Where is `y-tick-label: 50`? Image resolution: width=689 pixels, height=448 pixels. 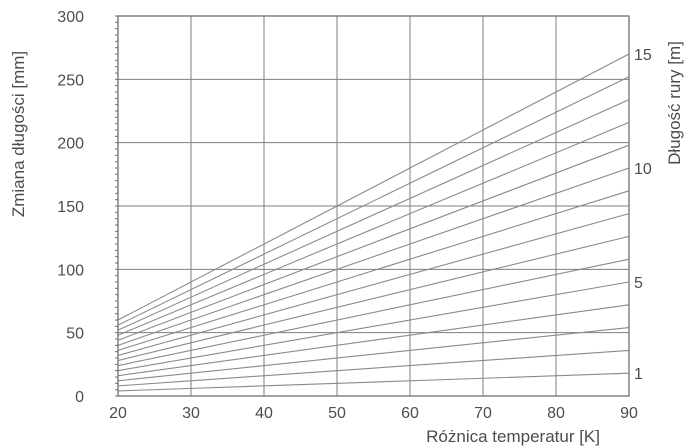 y-tick-label: 50 is located at coordinates (75, 334).